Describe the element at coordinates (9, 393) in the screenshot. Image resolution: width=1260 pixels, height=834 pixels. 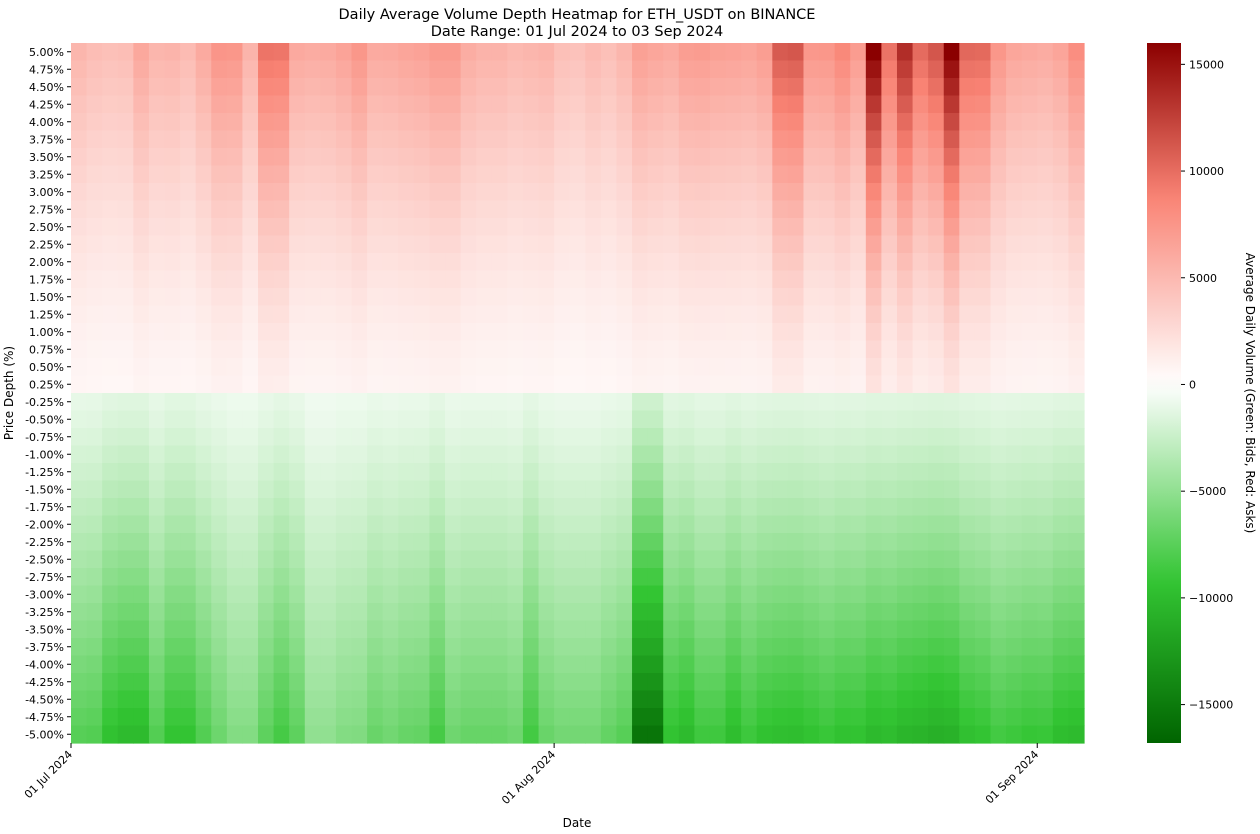
I see `y-axis-label: Price Depth (%)` at that location.